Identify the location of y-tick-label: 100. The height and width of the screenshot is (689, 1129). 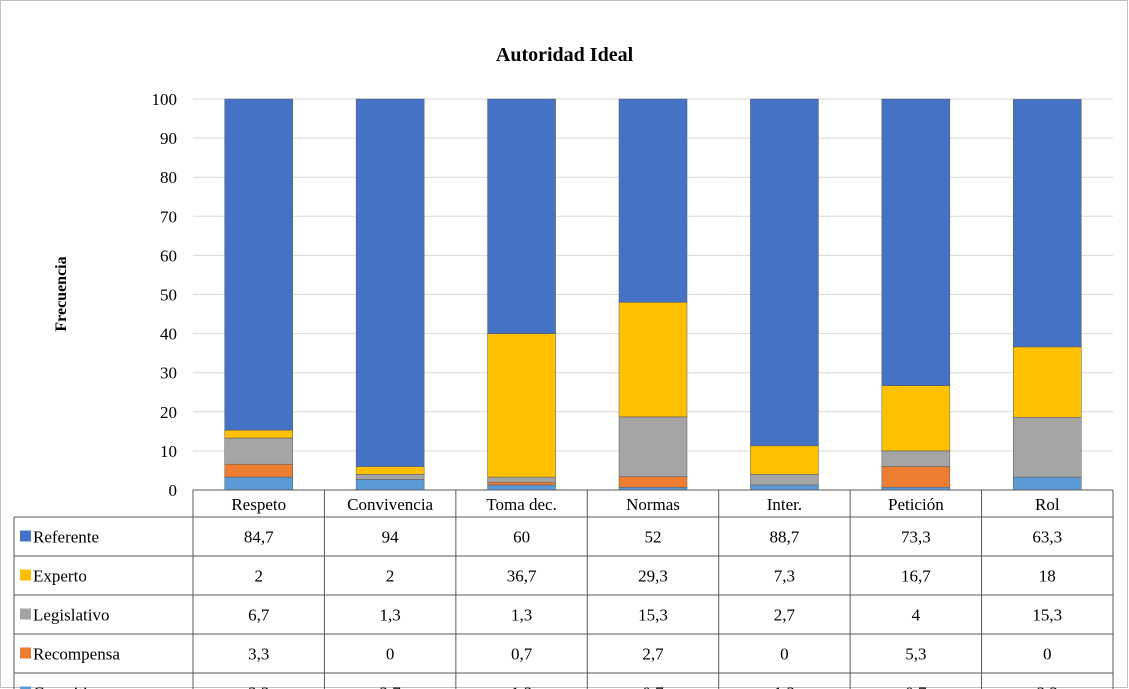
(165, 99).